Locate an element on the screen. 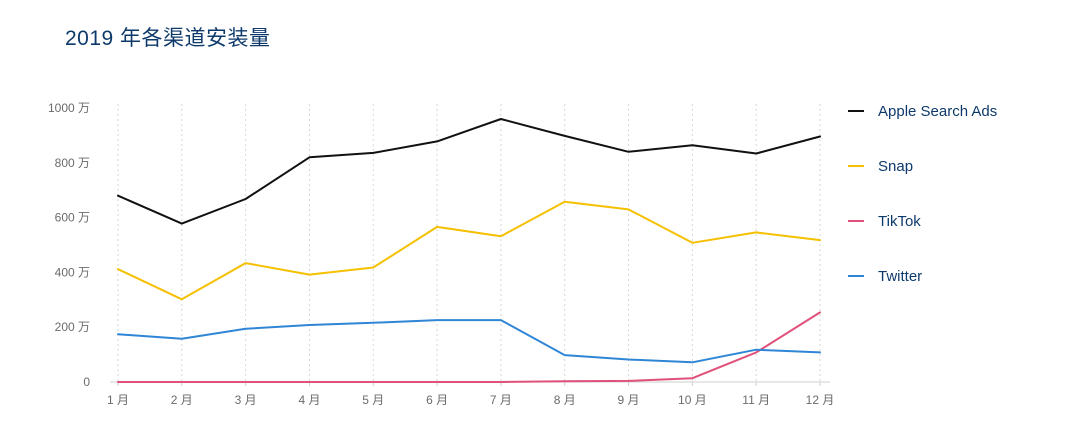 The height and width of the screenshot is (437, 1080). x-tick-label: 2 月 is located at coordinates (182, 400).